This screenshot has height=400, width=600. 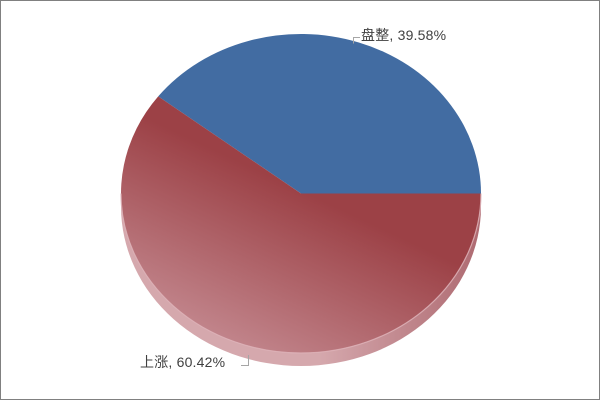 I want to click on pie-callout-line-panzheng, so click(x=356, y=40).